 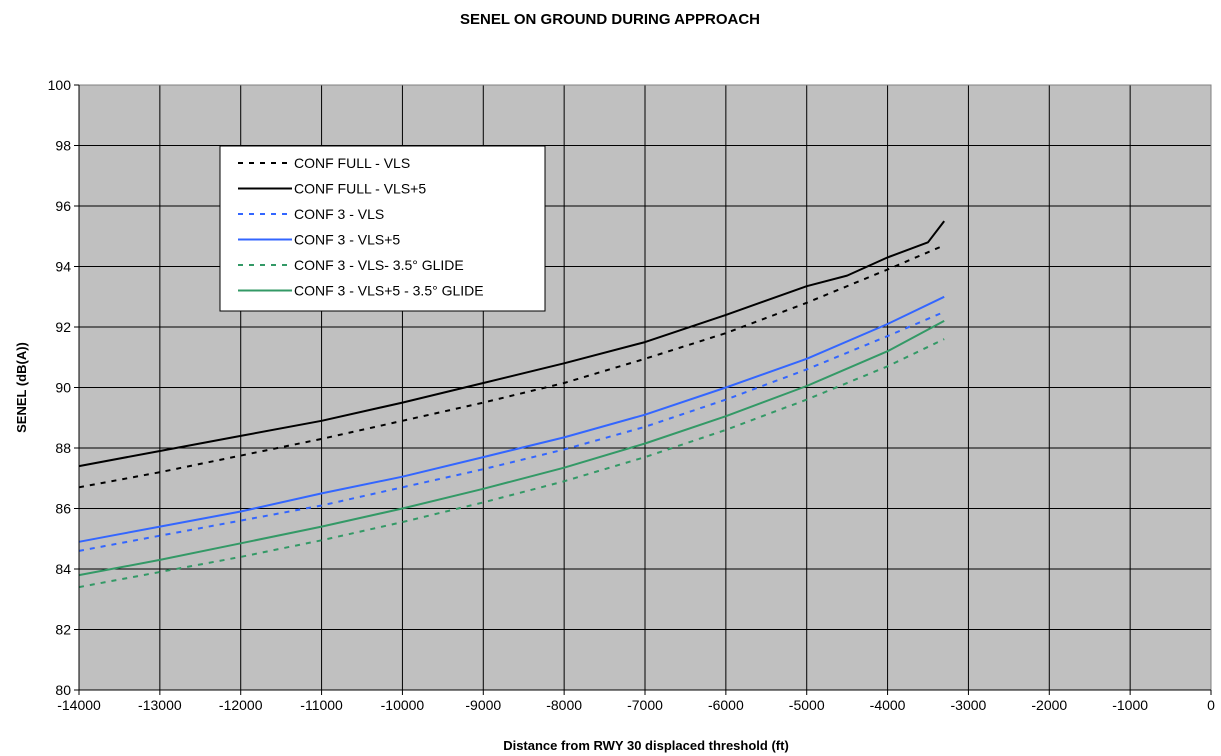 I want to click on y-tick-label: 94, so click(x=63, y=267).